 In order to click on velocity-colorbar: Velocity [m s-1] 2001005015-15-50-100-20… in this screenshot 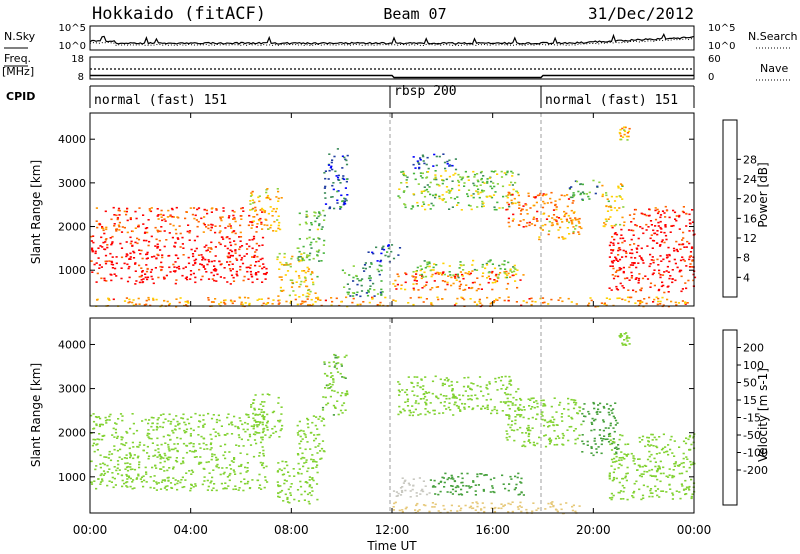, I will do `click(746, 417)`.